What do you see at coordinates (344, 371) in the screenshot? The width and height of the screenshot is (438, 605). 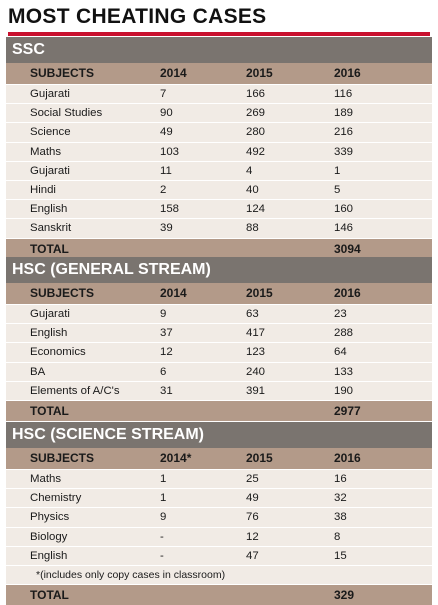 I see `value-cell: 133` at bounding box center [344, 371].